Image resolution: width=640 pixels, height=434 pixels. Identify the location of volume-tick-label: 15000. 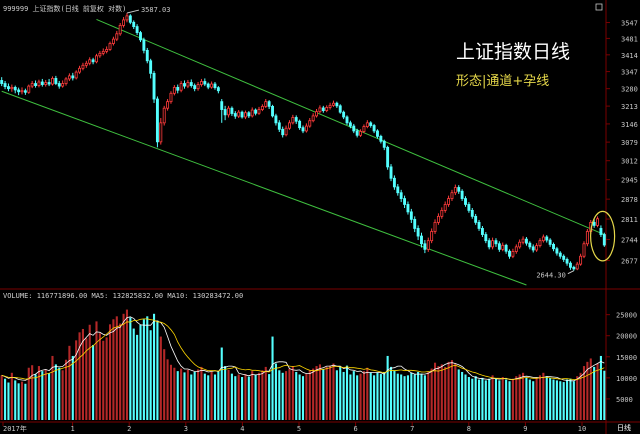
(626, 358).